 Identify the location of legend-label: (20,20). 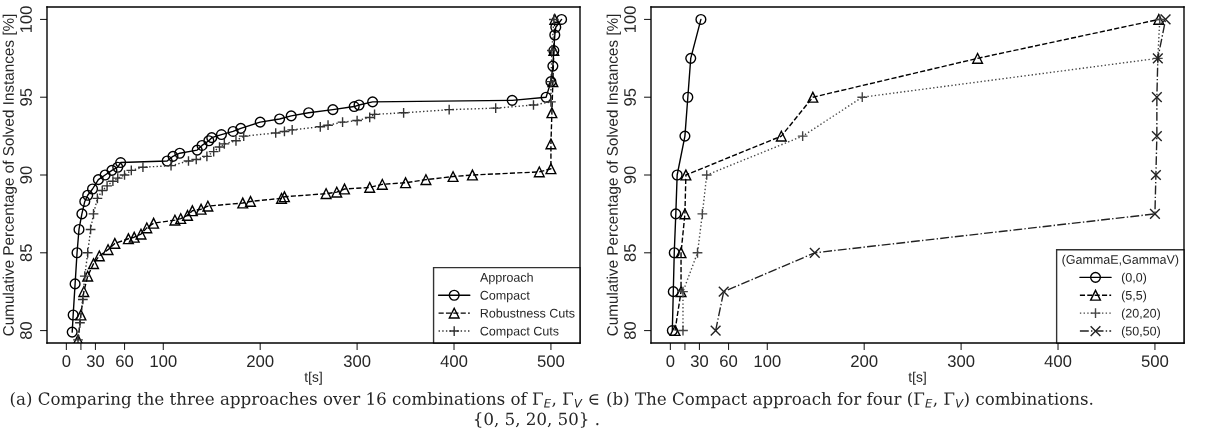
(1140, 314).